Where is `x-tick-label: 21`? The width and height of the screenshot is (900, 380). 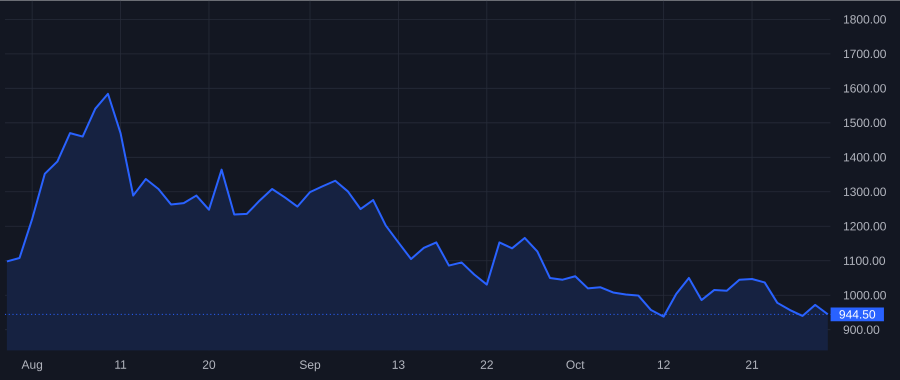
x-tick-label: 21 is located at coordinates (752, 364).